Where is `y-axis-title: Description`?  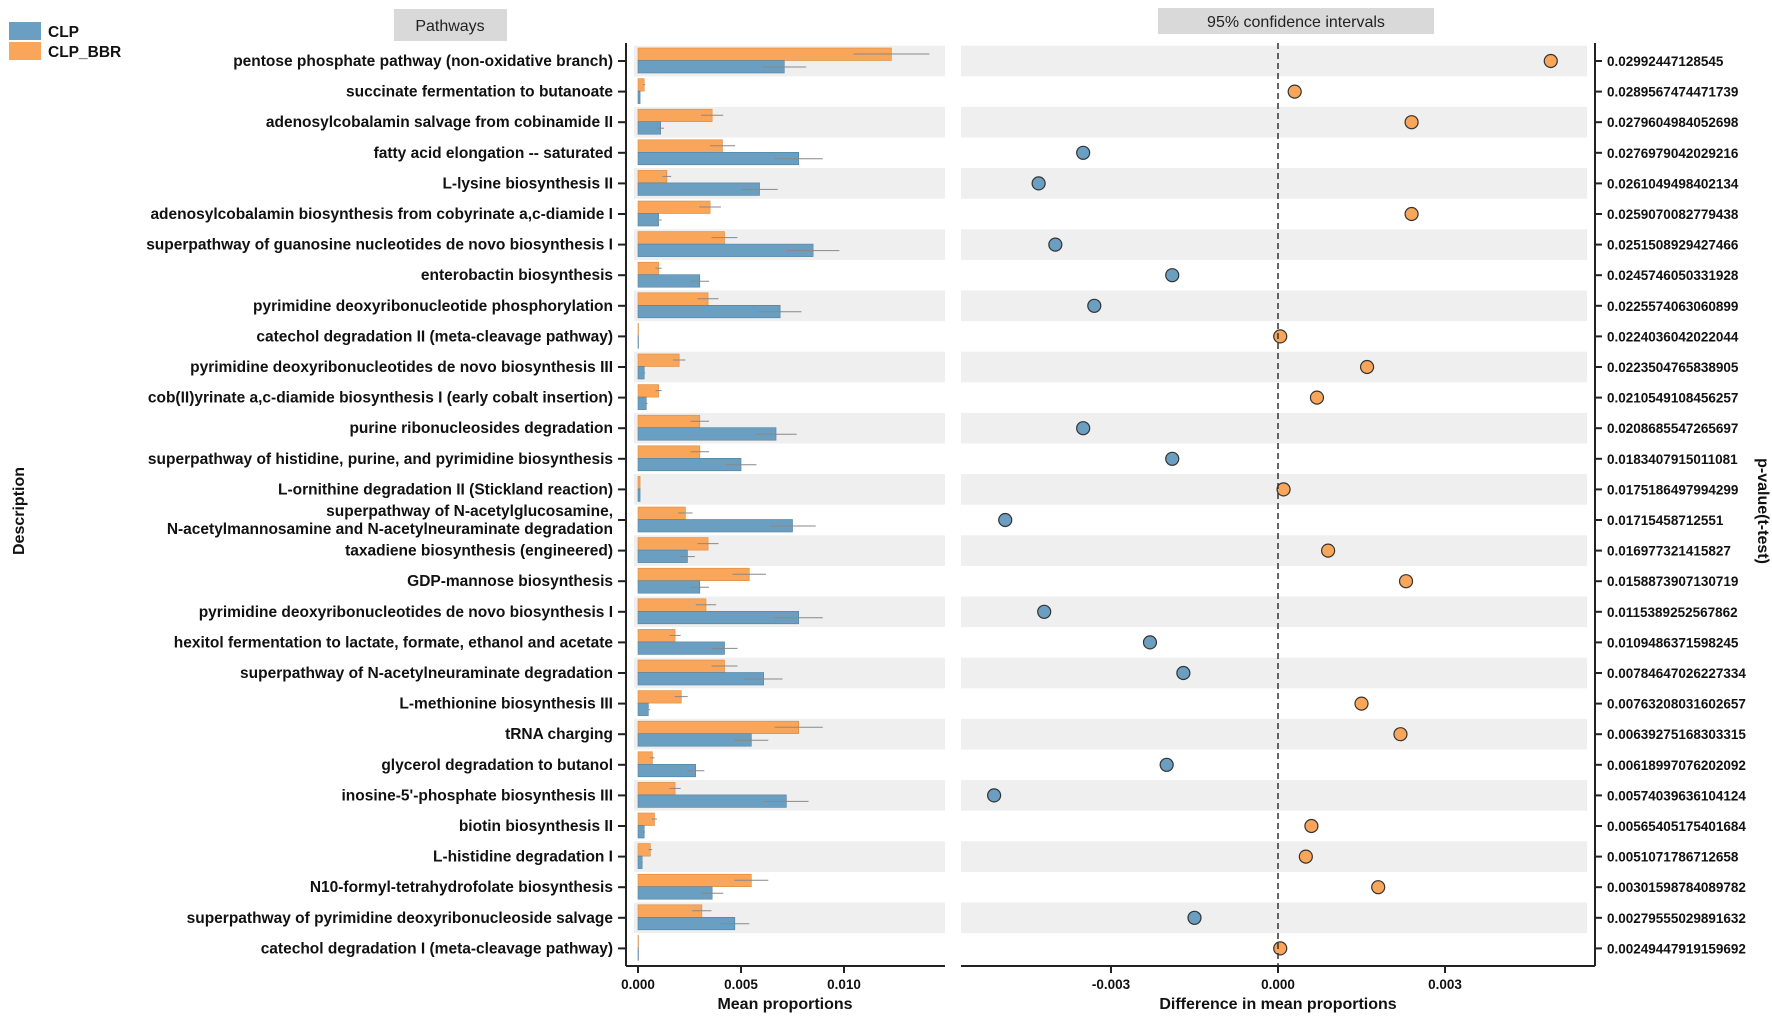
y-axis-title: Description is located at coordinates (19, 511).